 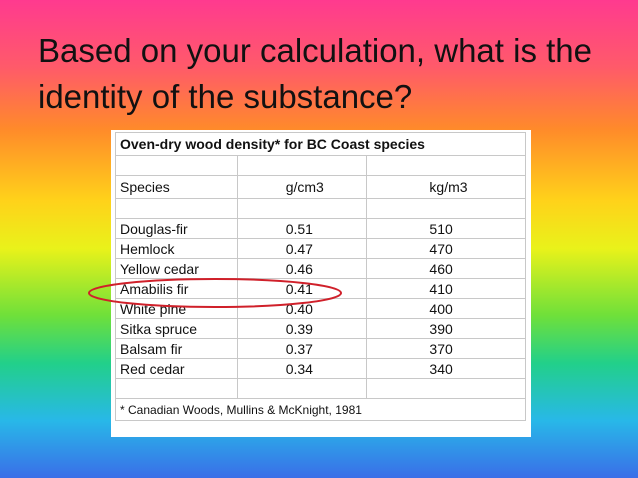 I want to click on data-row: Sitka spruce 0.39 390, so click(x=320, y=328).